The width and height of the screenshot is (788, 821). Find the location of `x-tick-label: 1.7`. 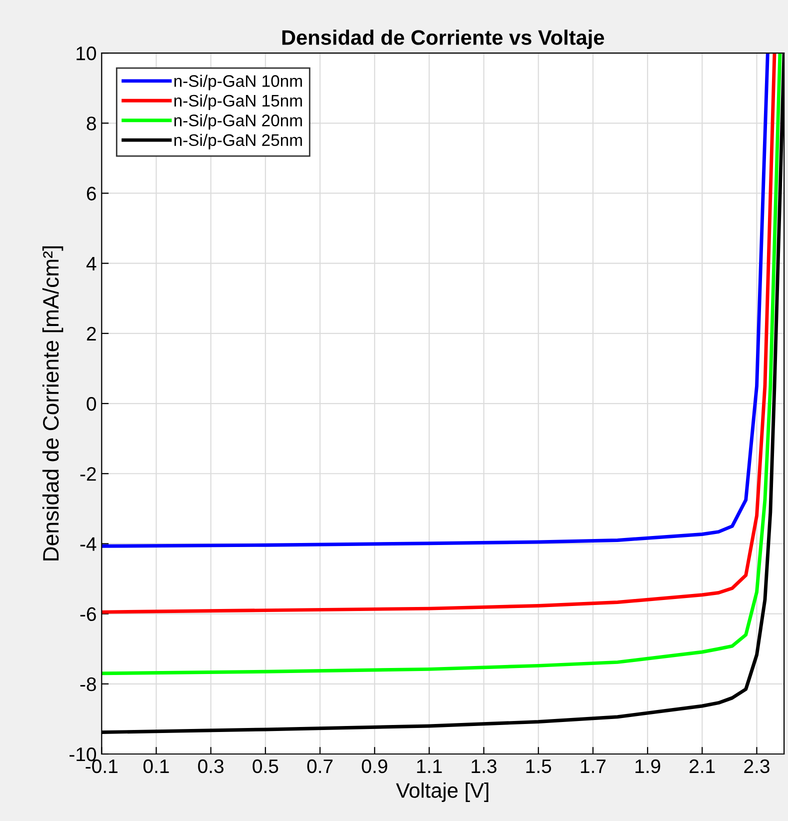

x-tick-label: 1.7 is located at coordinates (593, 766).